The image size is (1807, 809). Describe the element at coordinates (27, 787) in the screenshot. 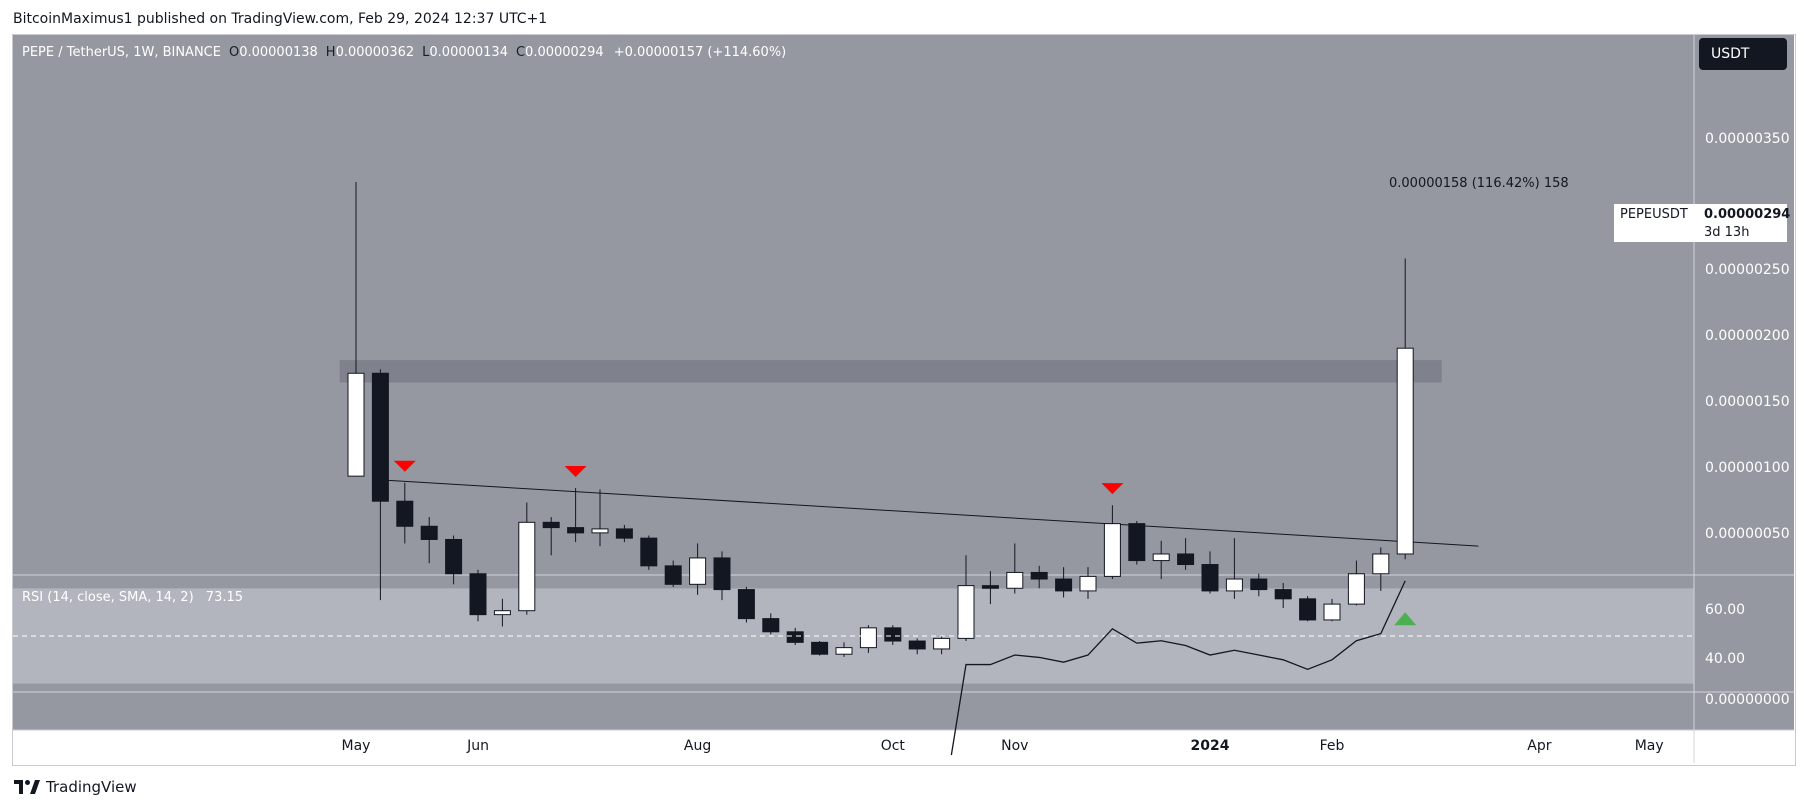

I see `tradingview-logo-icon` at that location.